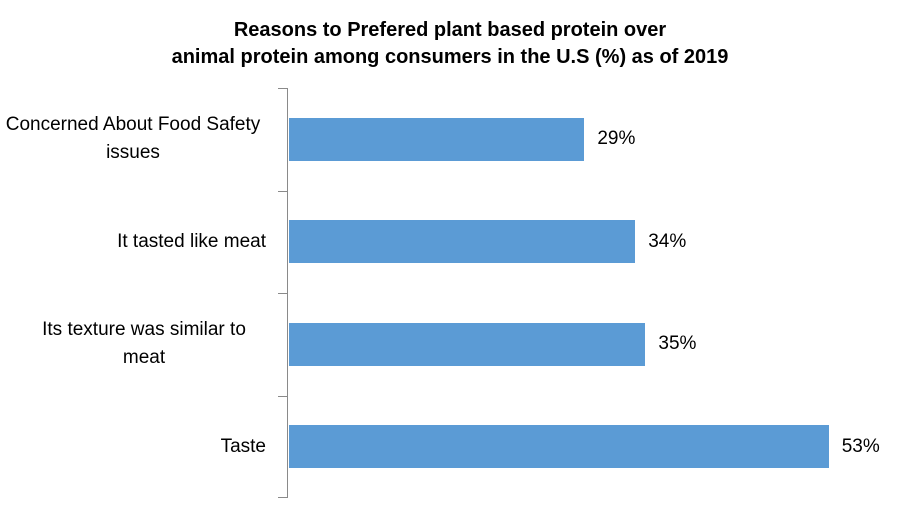  Describe the element at coordinates (243, 446) in the screenshot. I see `category-label: Taste` at that location.